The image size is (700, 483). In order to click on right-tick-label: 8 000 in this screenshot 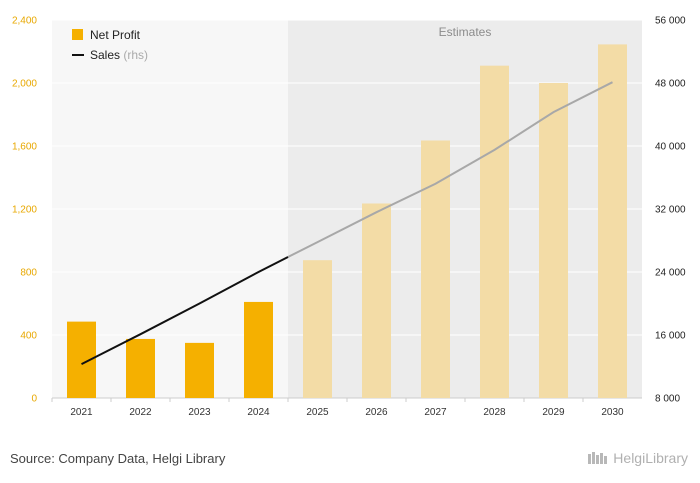, I will do `click(667, 399)`.